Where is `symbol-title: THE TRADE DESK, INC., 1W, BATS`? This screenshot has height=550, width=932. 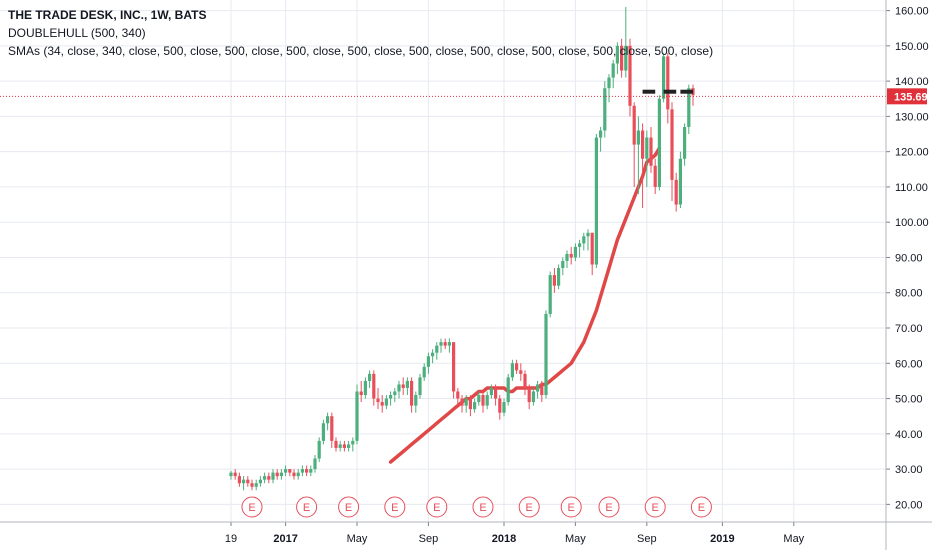 symbol-title: THE TRADE DESK, INC., 1W, BATS is located at coordinates (107, 15).